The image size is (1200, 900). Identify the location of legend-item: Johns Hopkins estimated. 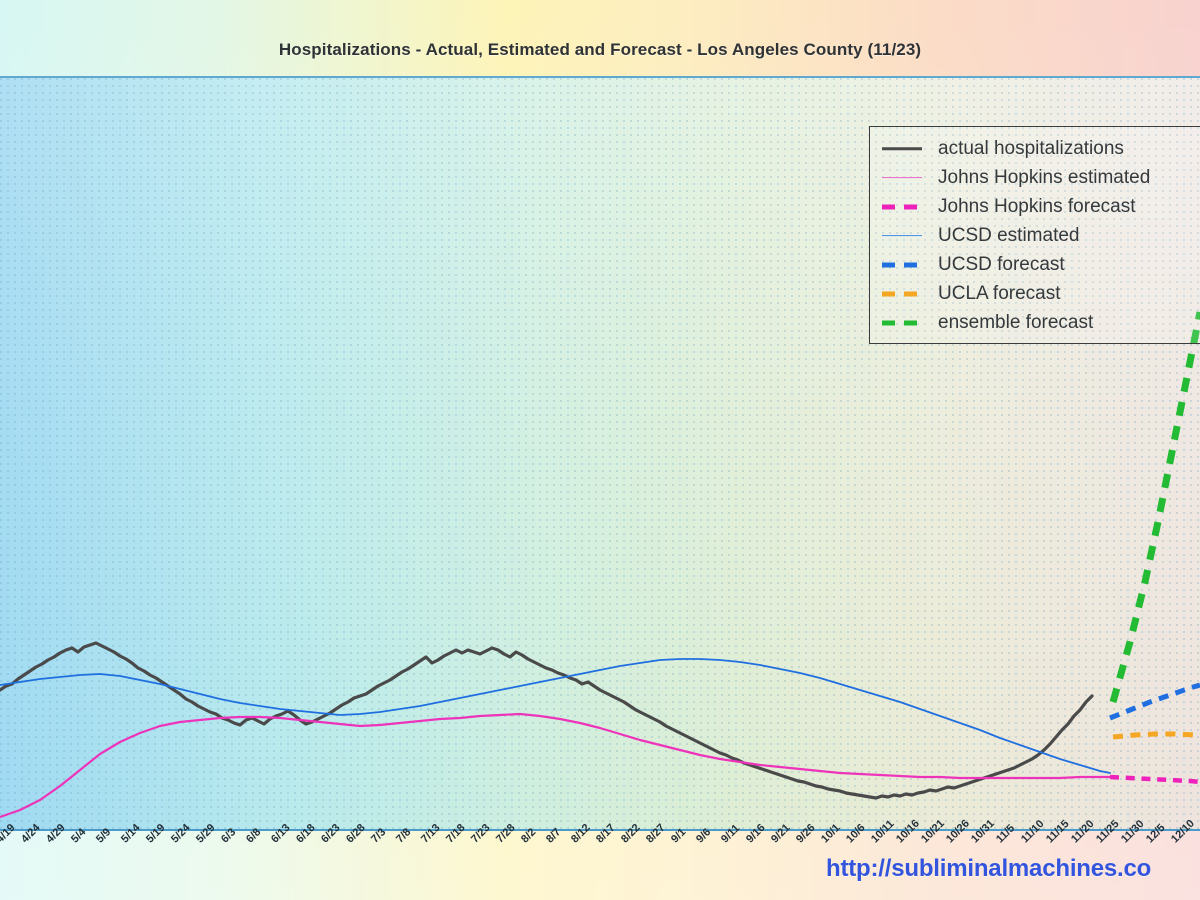
(1035, 177).